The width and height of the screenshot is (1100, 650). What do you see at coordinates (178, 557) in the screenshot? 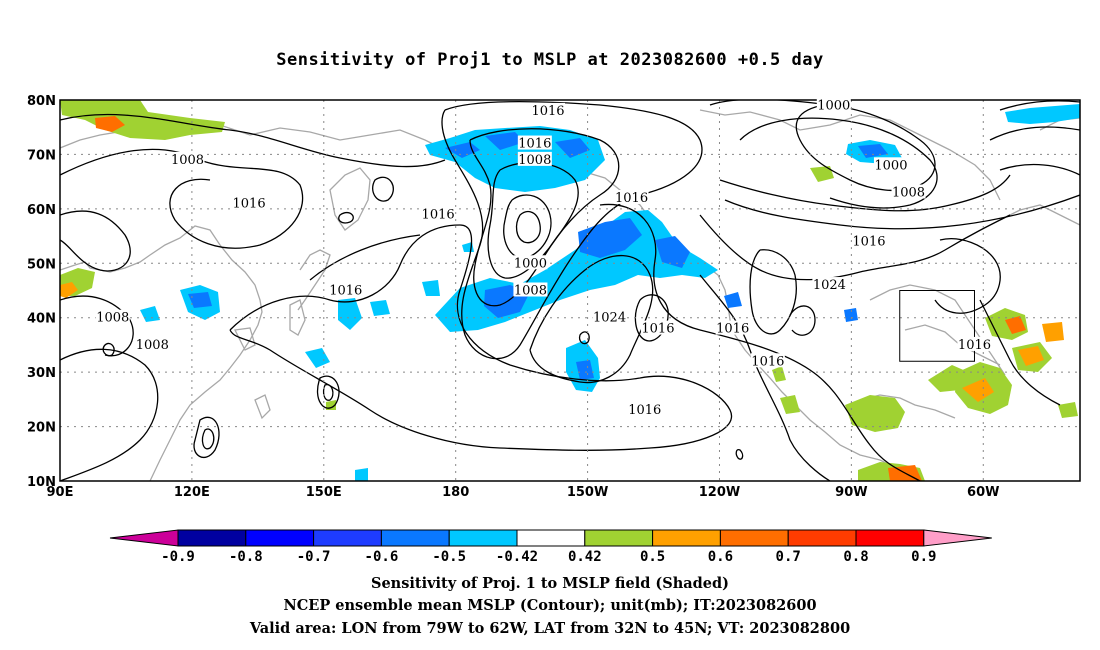
I see `colorbar-label: -0.9` at bounding box center [178, 557].